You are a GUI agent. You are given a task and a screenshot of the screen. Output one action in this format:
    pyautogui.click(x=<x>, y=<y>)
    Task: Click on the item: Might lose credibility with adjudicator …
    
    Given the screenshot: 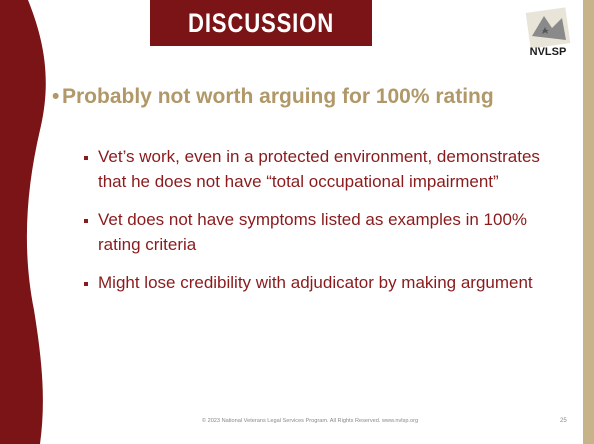 What is the action you would take?
    pyautogui.click(x=324, y=283)
    